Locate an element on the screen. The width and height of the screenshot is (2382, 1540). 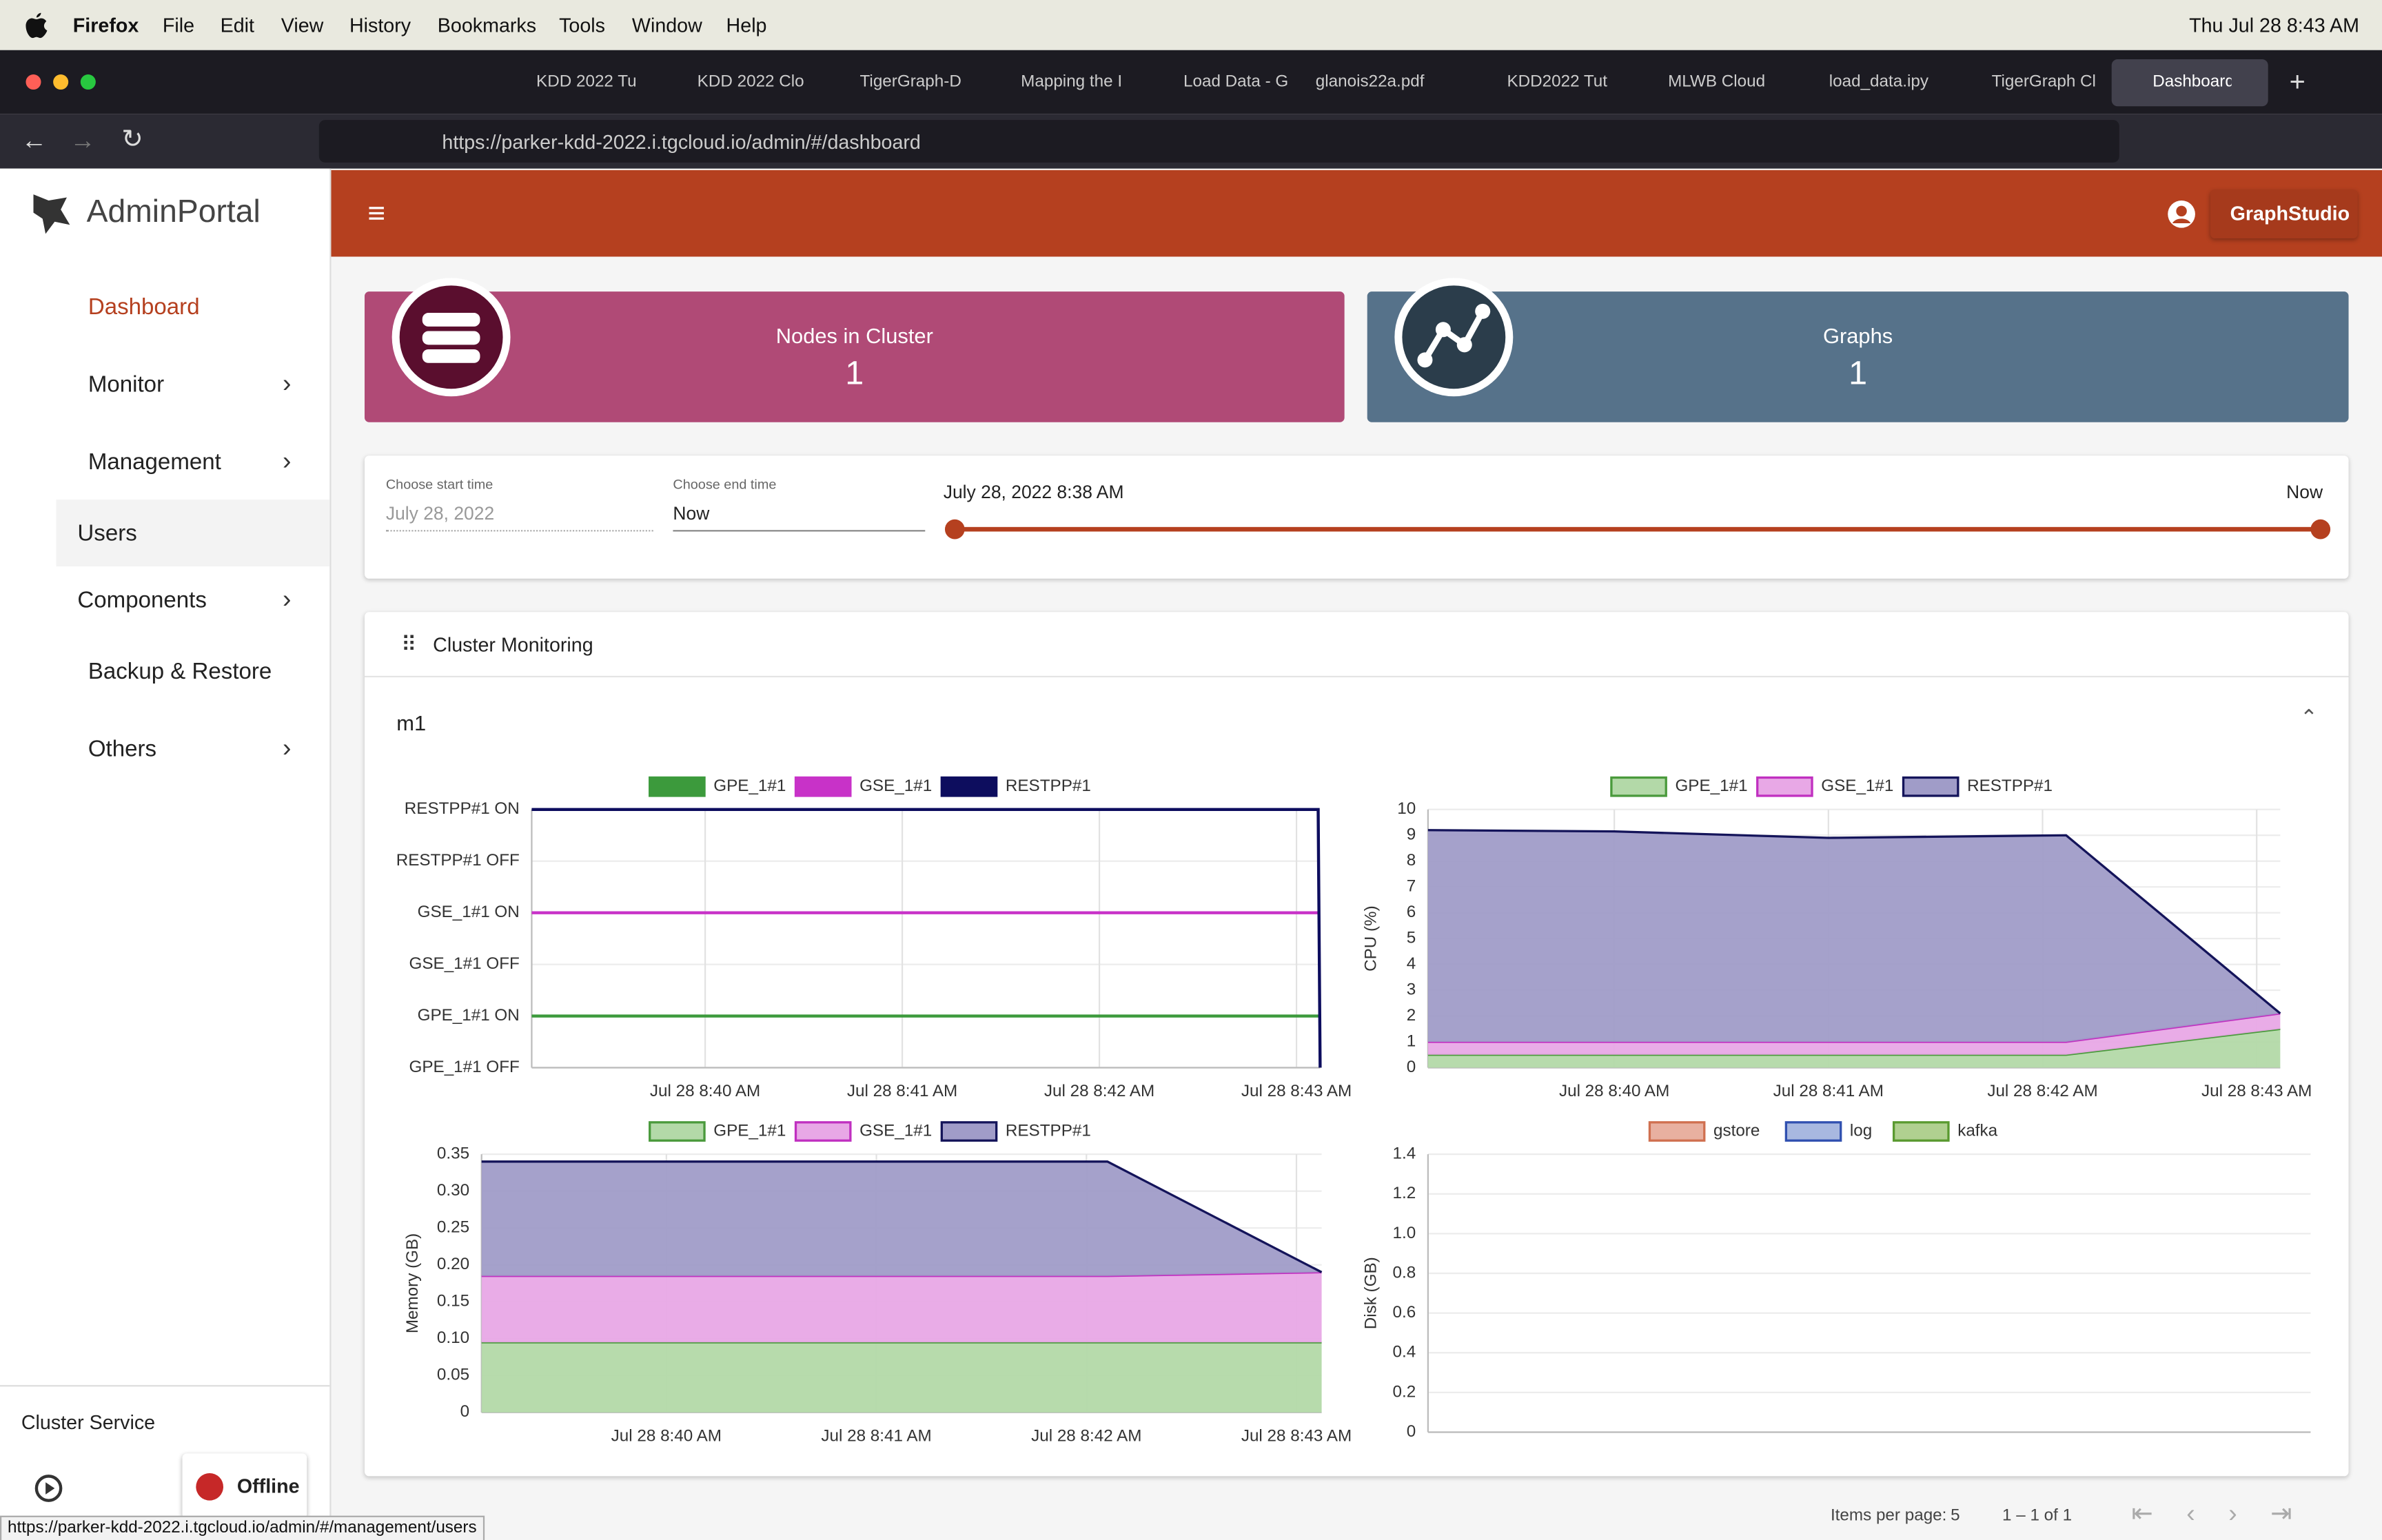
area-line is located at coordinates (1854, 922).